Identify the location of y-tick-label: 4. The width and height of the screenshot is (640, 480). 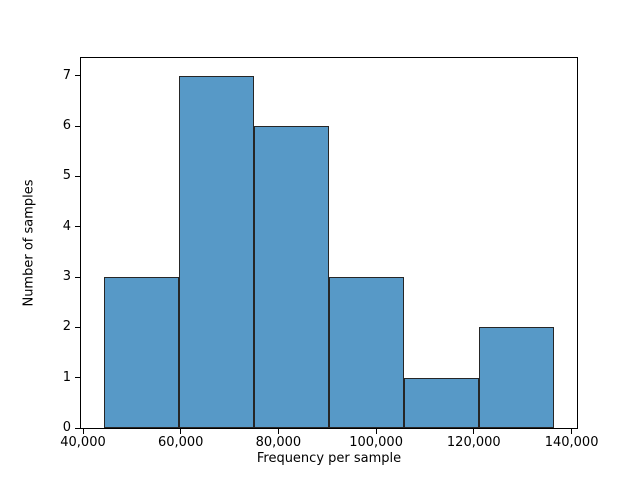
(66, 226).